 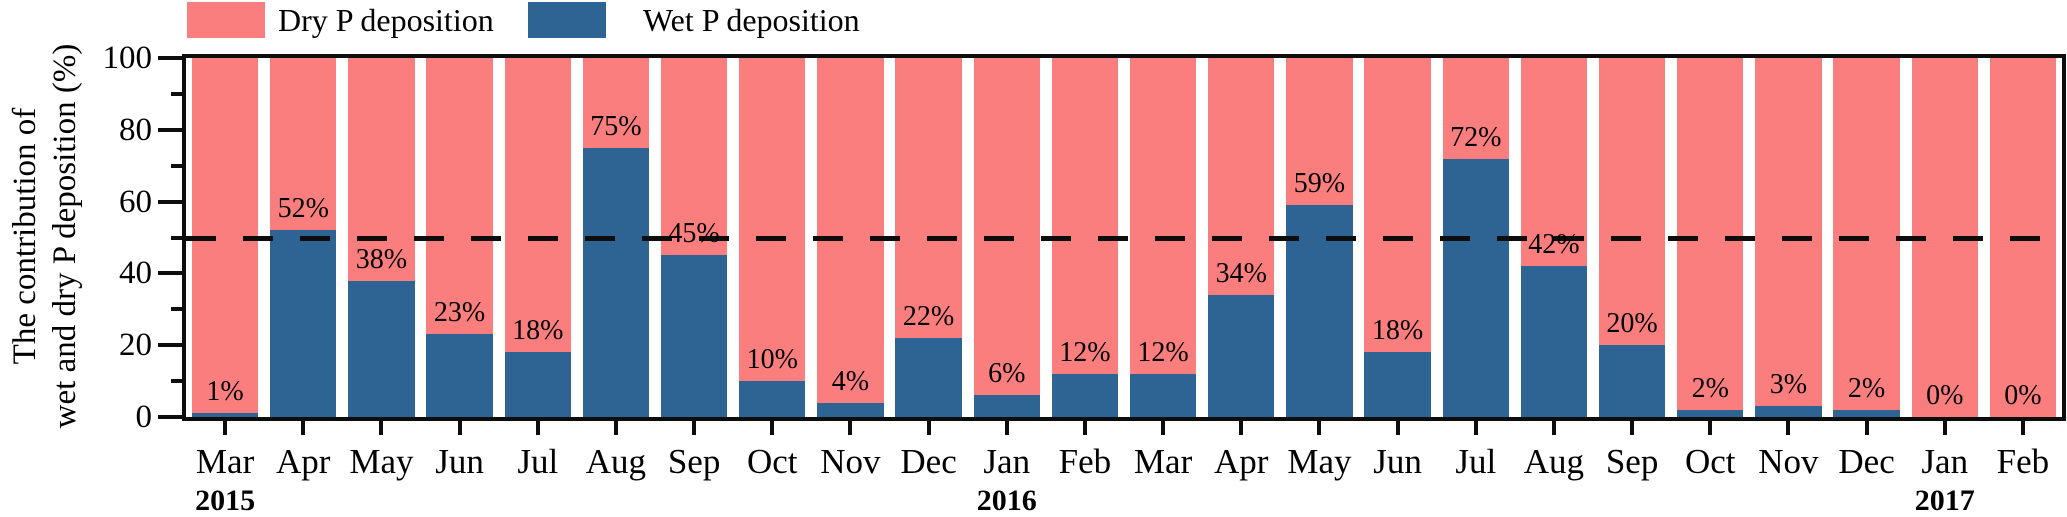 I want to click on x-tick-may, so click(x=1319, y=428).